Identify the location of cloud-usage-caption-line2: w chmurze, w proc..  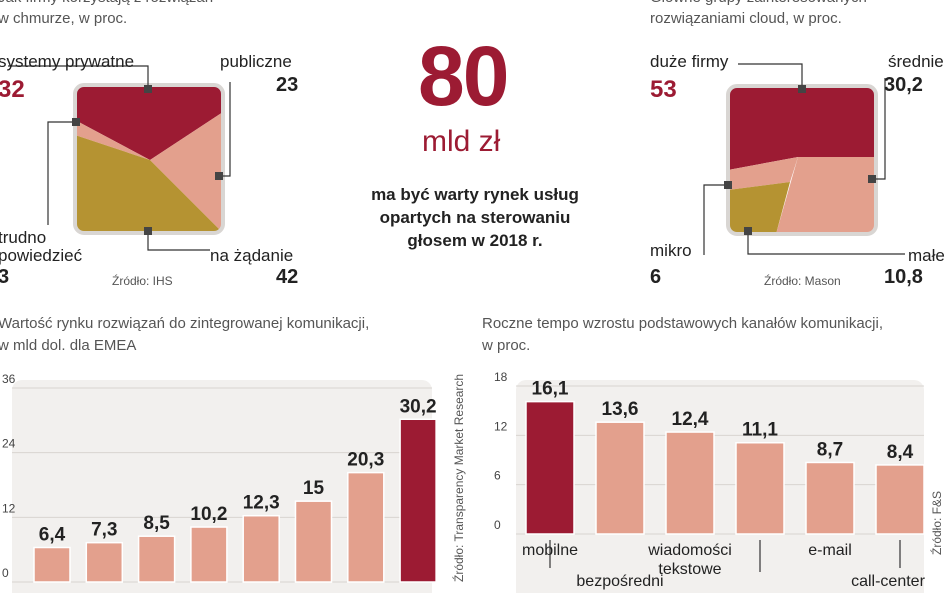
(64, 18).